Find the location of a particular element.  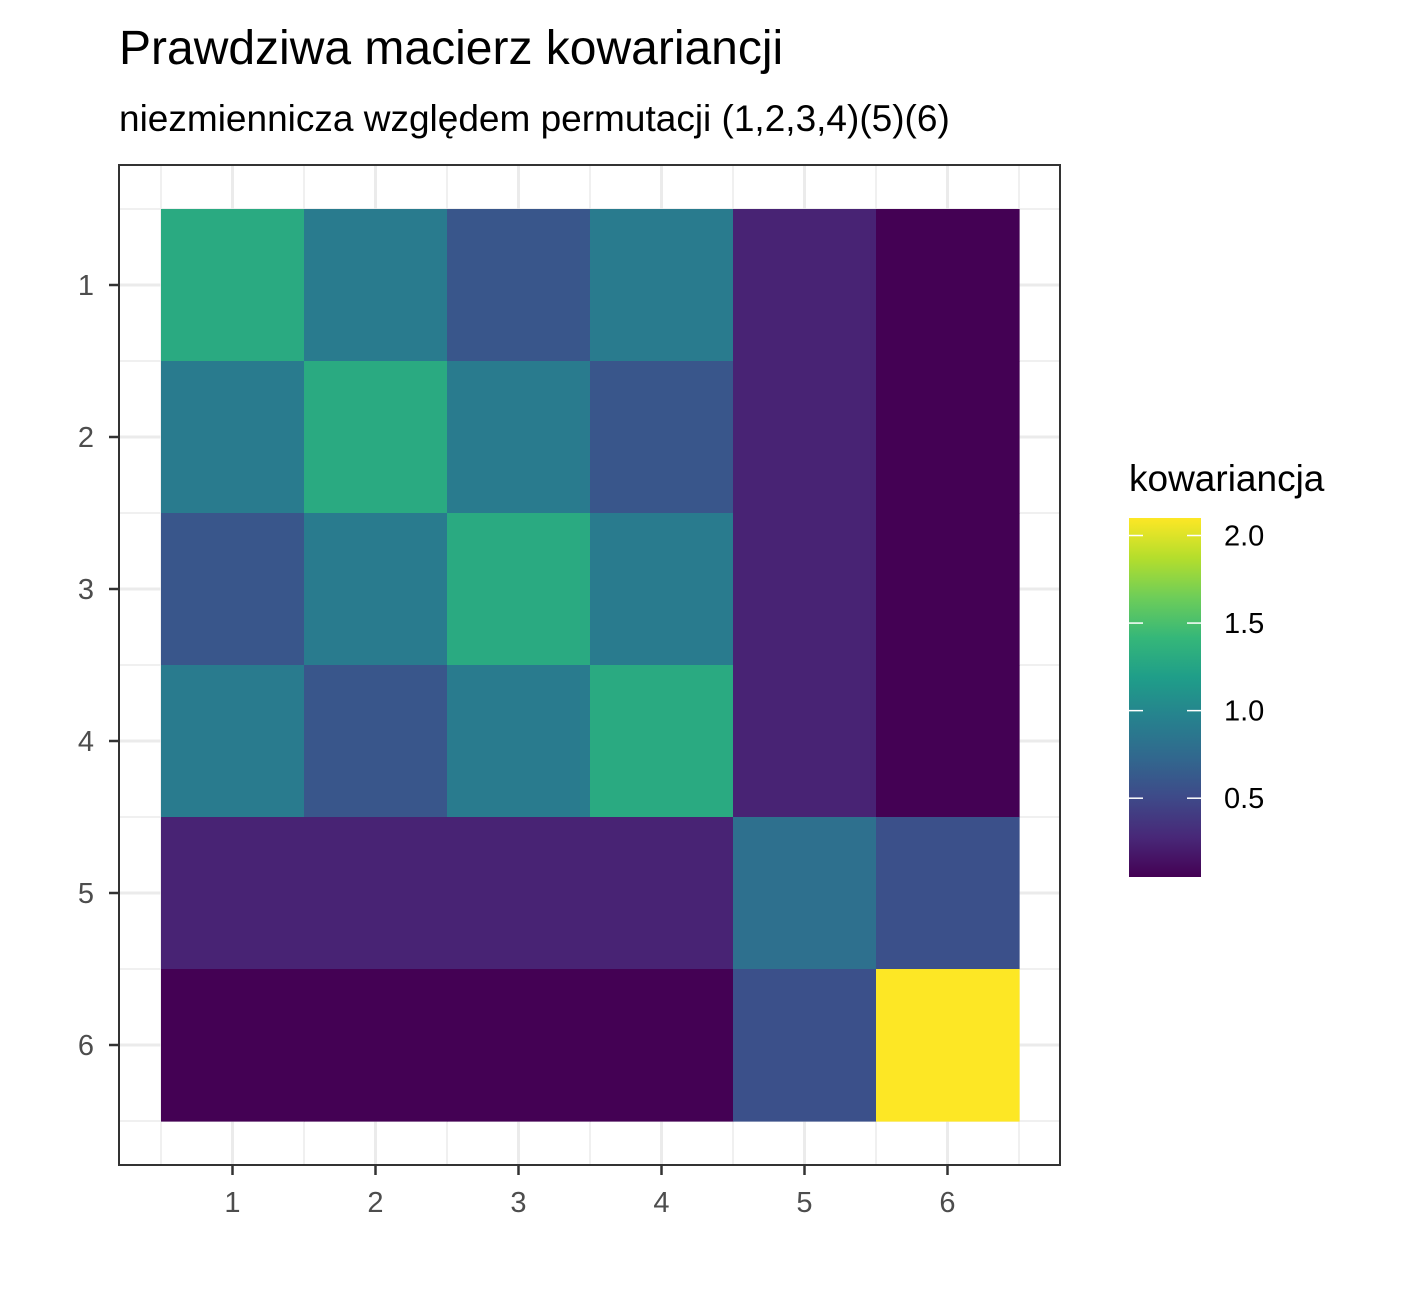

x-tick-label-4: 4 is located at coordinates (661, 1203).